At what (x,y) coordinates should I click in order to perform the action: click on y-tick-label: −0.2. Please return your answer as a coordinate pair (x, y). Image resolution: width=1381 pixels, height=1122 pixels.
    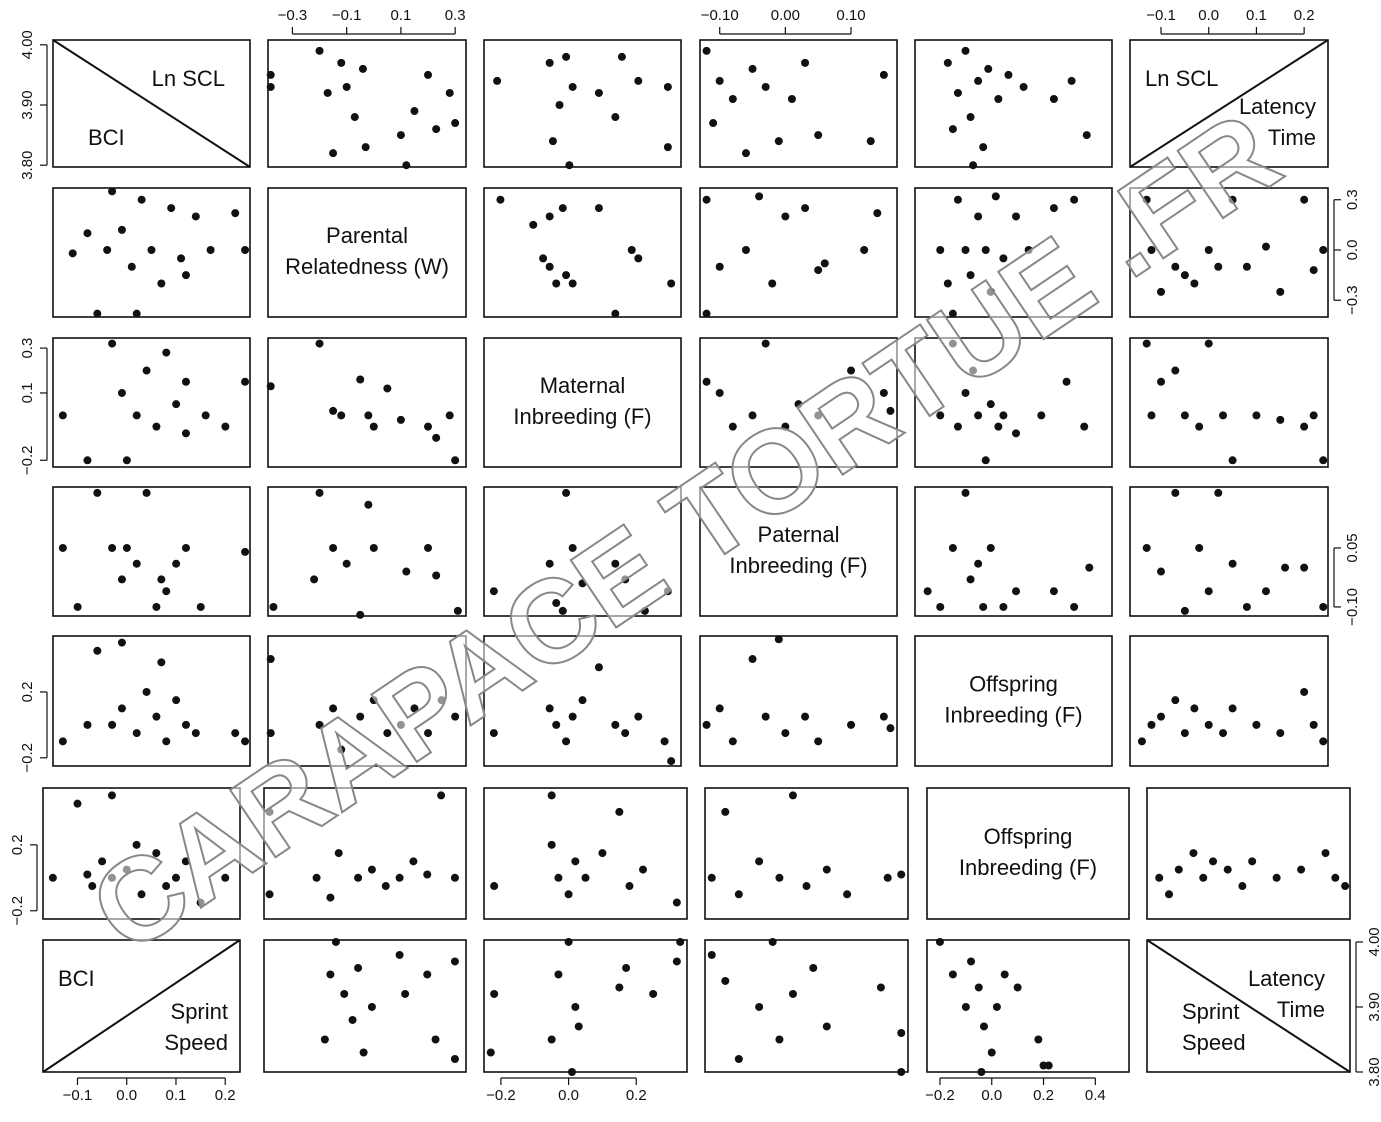
    Looking at the image, I should click on (27, 460).